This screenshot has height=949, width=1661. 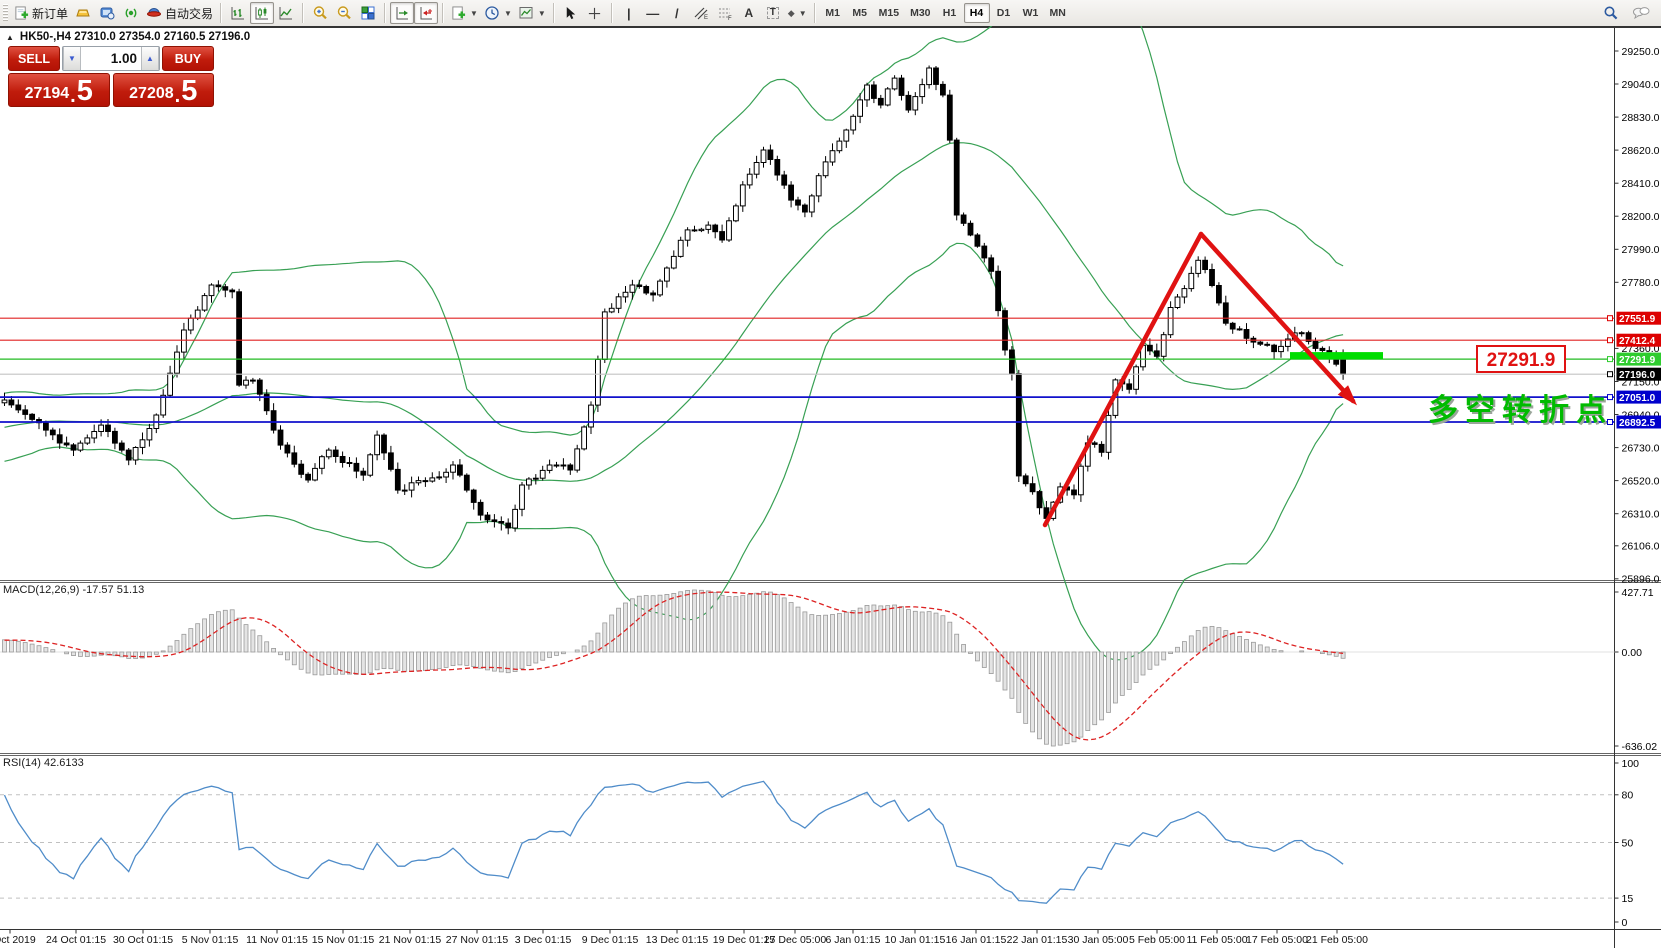 I want to click on sell-price-box: 27194. 5, so click(x=59, y=90).